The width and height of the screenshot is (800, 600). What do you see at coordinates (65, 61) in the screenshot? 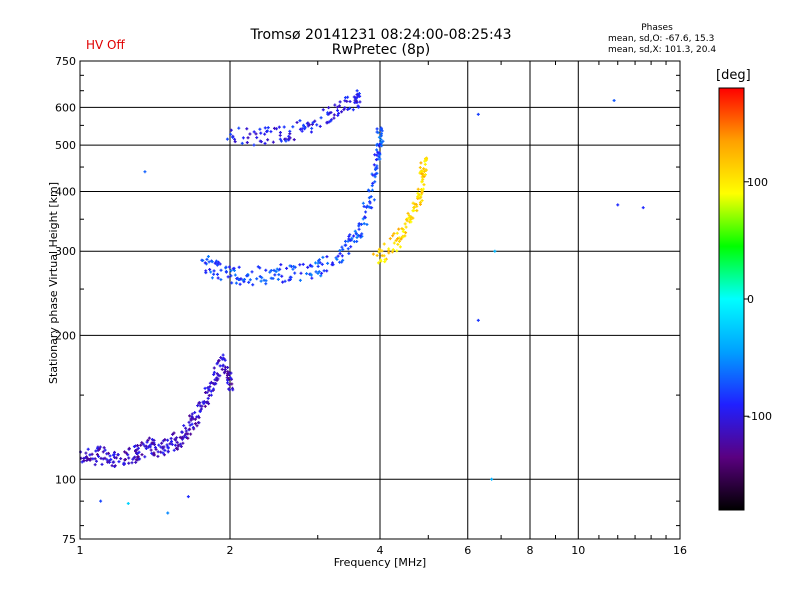
I see `y-tick-label: 750` at bounding box center [65, 61].